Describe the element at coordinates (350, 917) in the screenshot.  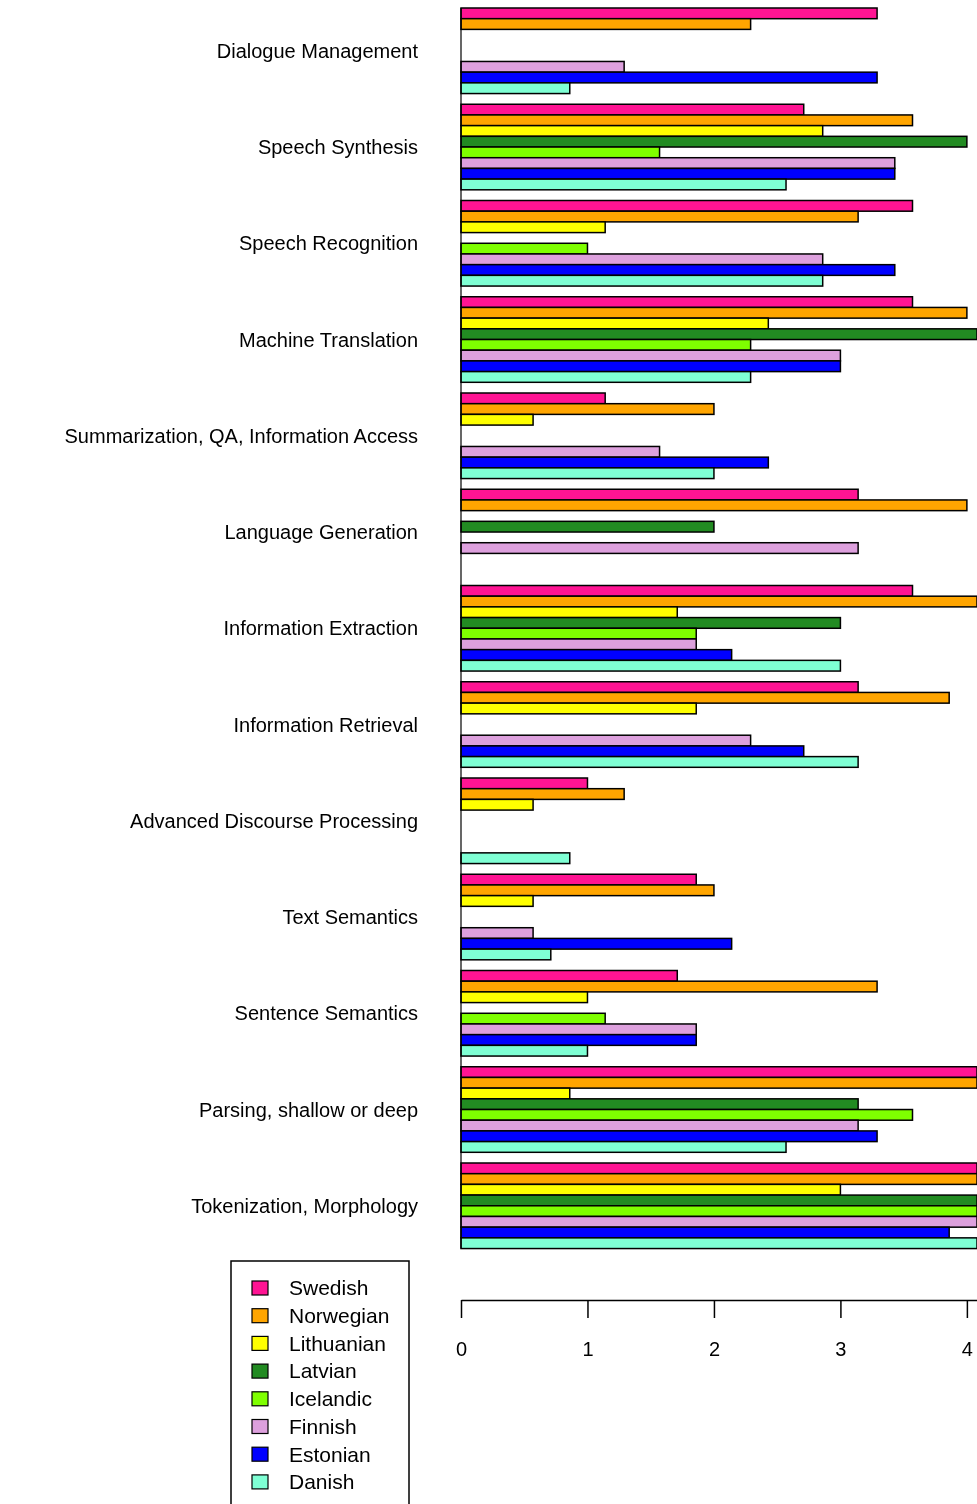
I see `y-tick-label: Text Semantics` at that location.